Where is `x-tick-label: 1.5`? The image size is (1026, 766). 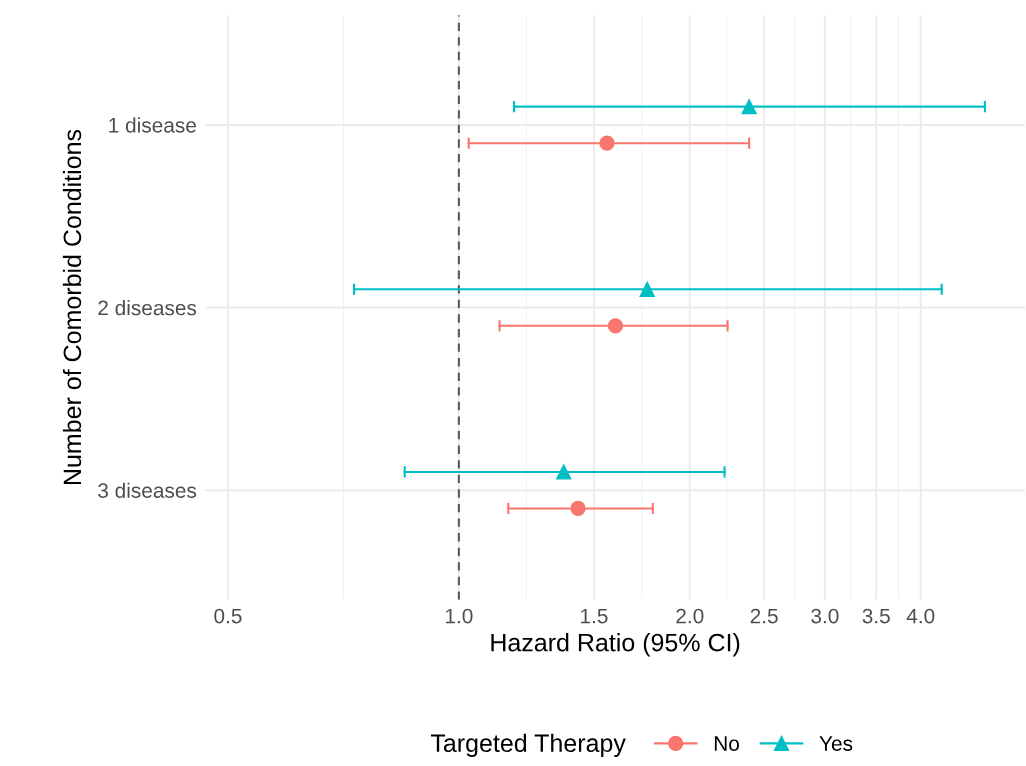 x-tick-label: 1.5 is located at coordinates (594, 616).